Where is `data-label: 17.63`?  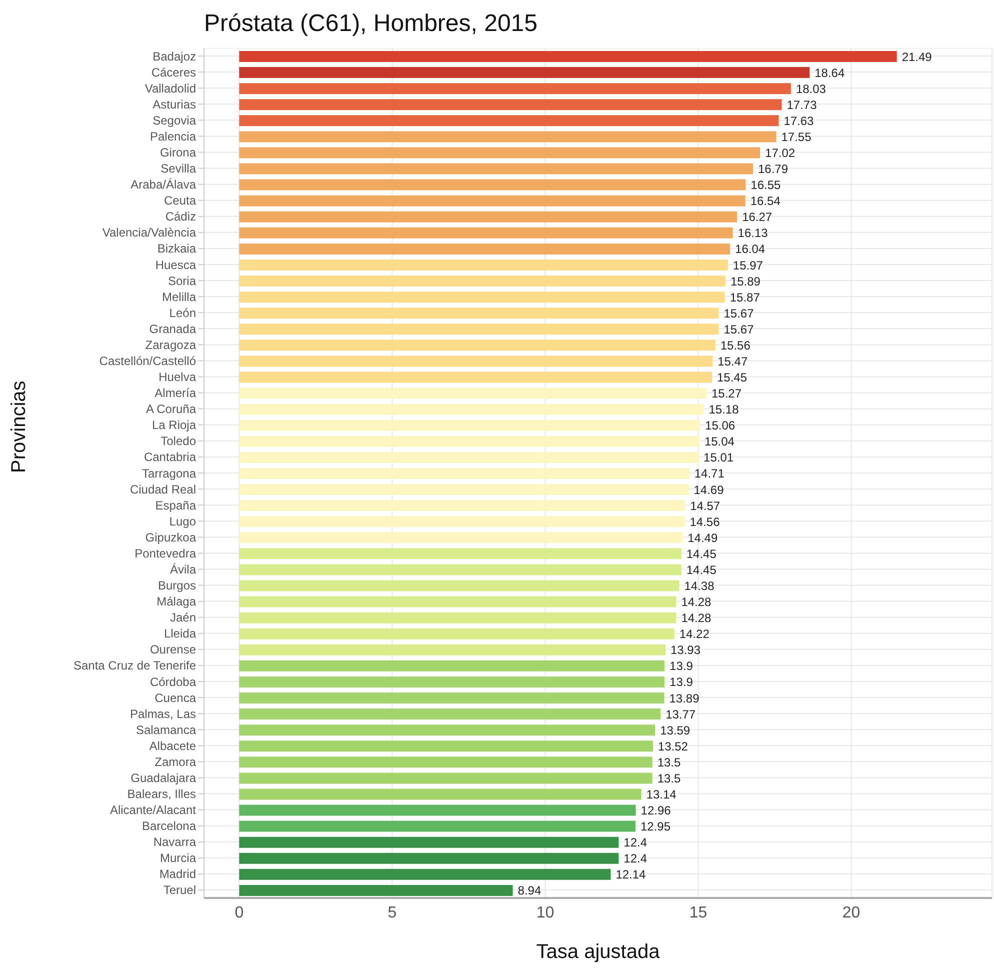 data-label: 17.63 is located at coordinates (799, 121).